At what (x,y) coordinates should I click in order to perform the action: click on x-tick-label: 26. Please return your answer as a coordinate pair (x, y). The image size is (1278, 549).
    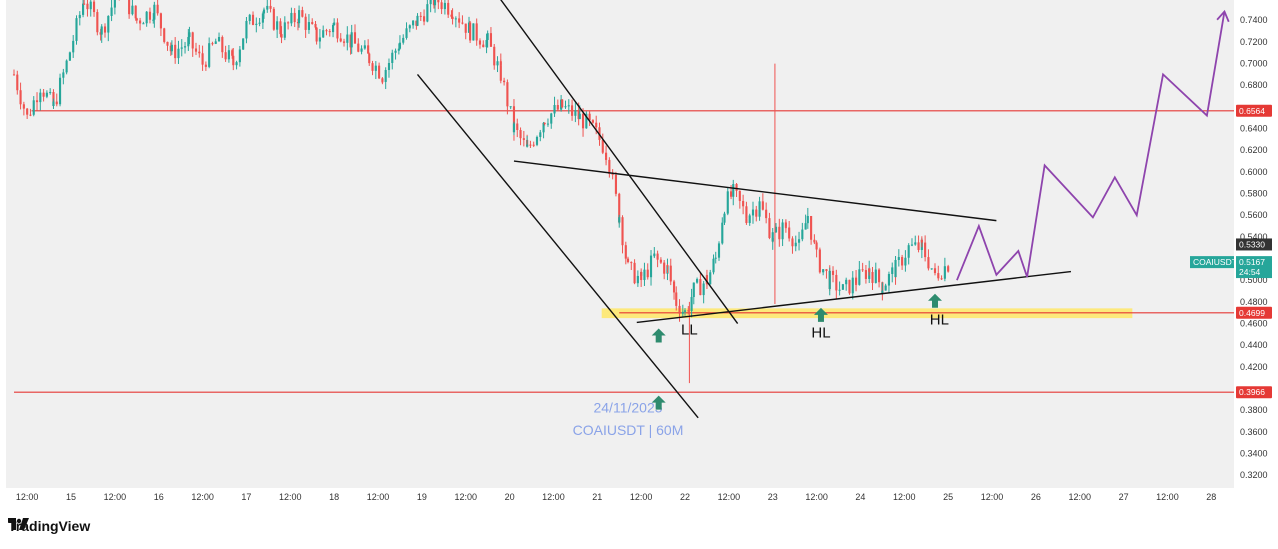
    Looking at the image, I should click on (1036, 497).